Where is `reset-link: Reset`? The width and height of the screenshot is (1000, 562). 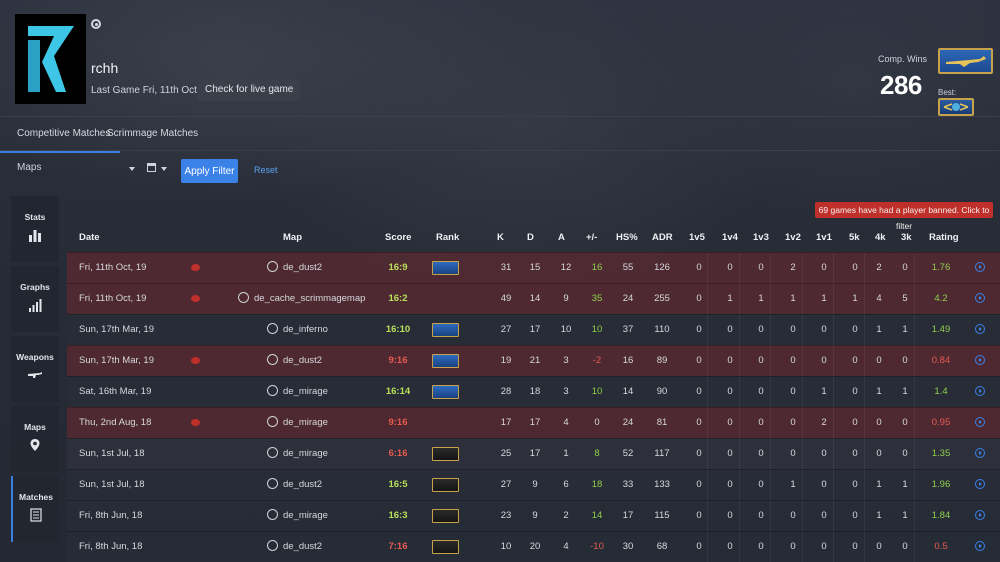 reset-link: Reset is located at coordinates (266, 170).